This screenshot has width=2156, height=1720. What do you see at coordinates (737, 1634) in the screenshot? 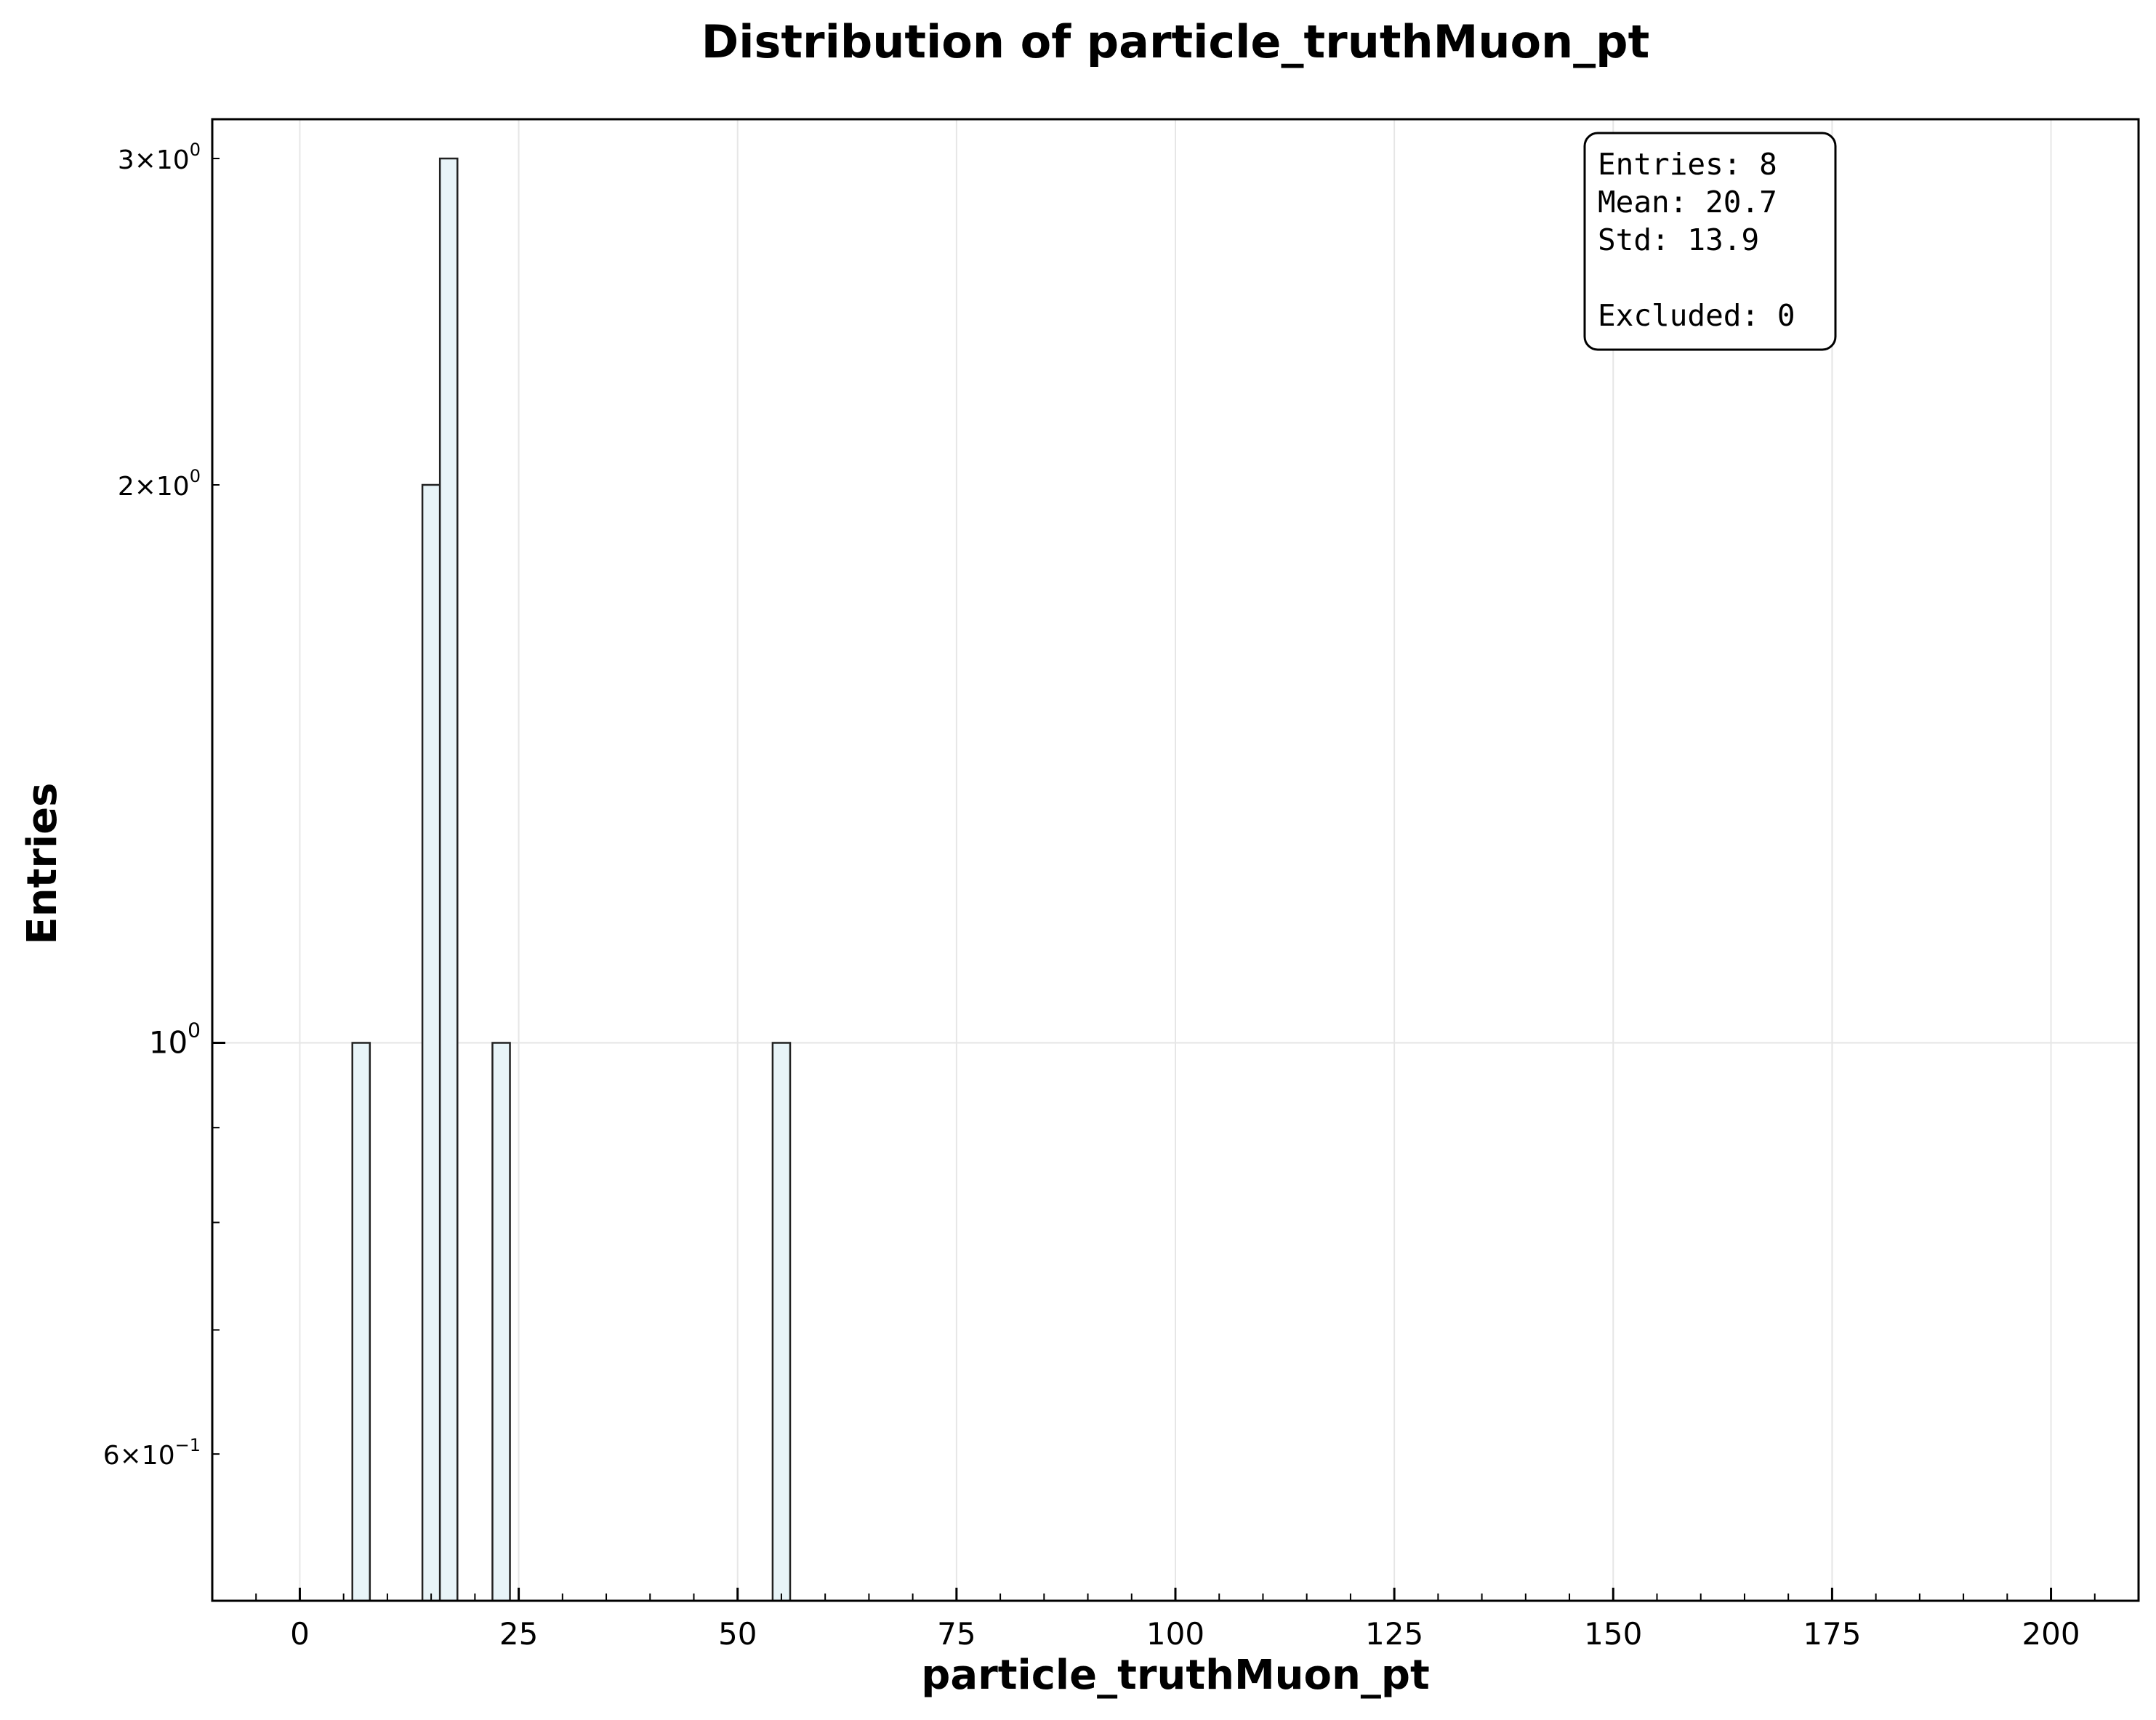
I see `x-tick-label: 50` at bounding box center [737, 1634].